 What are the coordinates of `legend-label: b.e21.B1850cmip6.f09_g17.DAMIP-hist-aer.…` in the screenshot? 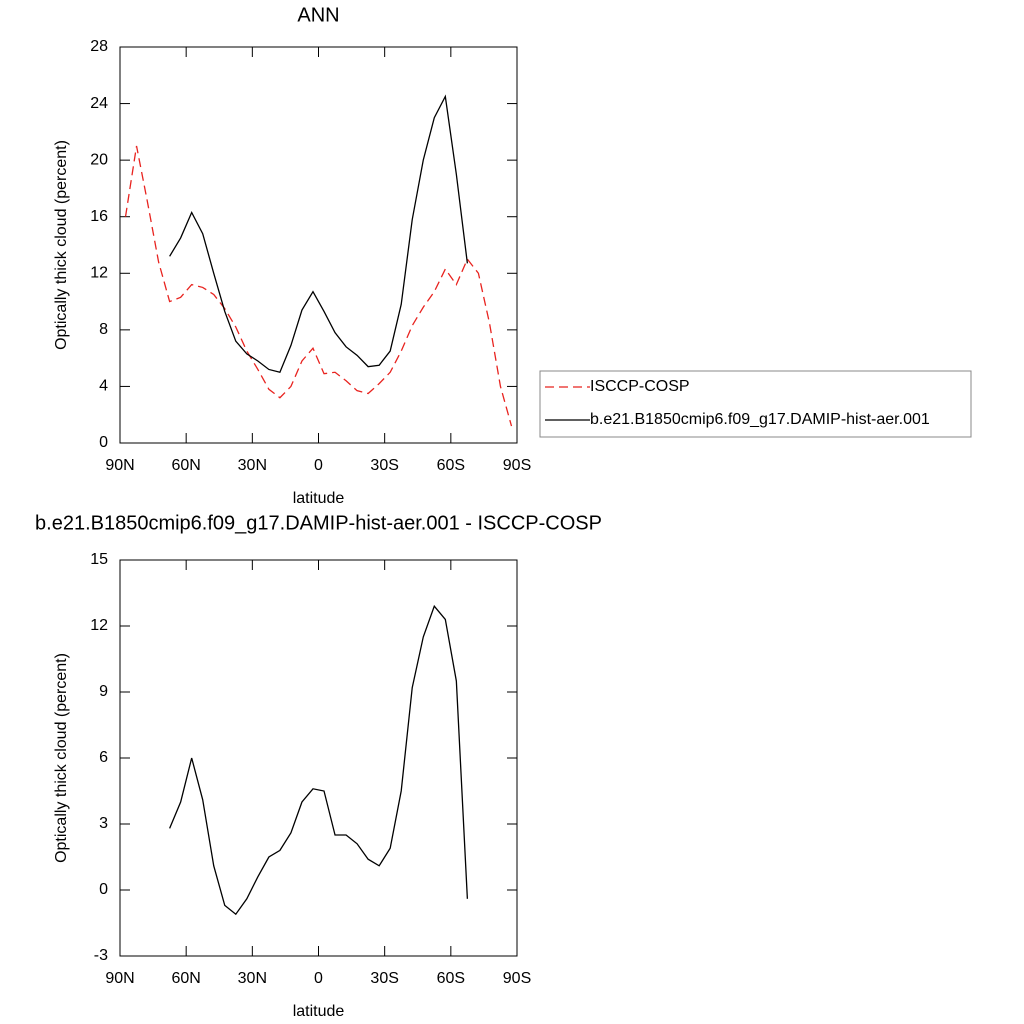 It's located at (760, 419).